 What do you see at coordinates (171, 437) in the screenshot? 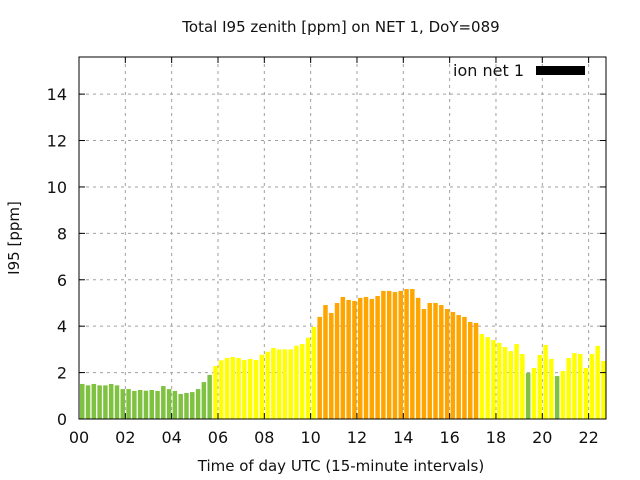
I see `x-tick-label: 04` at bounding box center [171, 437].